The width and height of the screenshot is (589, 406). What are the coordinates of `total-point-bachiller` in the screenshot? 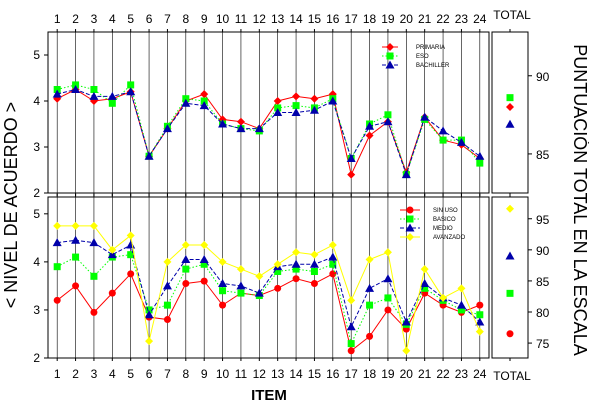 It's located at (510, 123).